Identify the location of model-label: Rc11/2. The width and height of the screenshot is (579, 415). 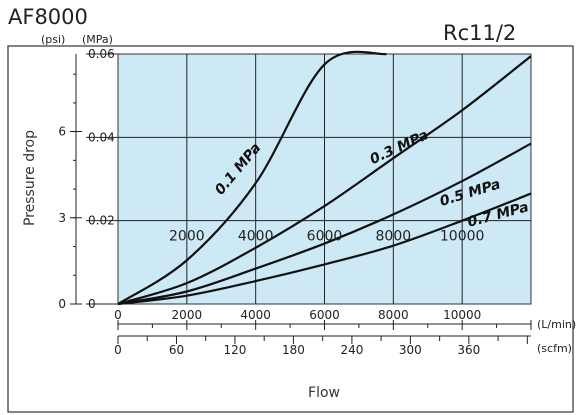
(479, 33).